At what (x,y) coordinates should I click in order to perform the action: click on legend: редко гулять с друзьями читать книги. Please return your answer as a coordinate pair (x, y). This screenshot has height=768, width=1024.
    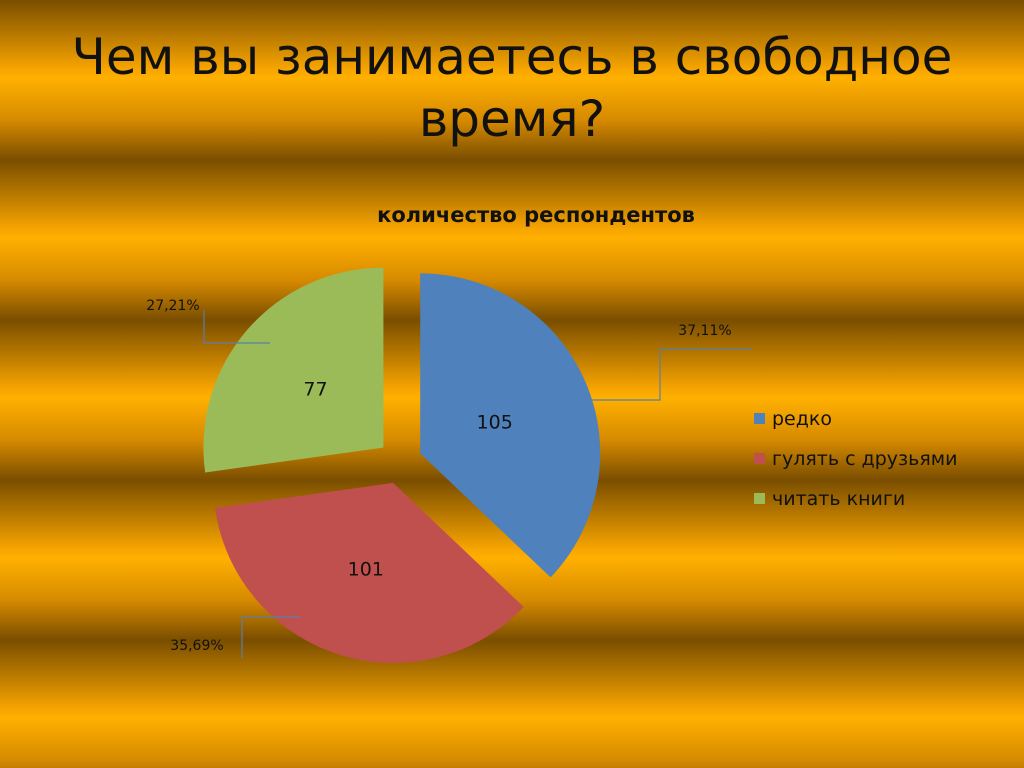
    Looking at the image, I should click on (855, 459).